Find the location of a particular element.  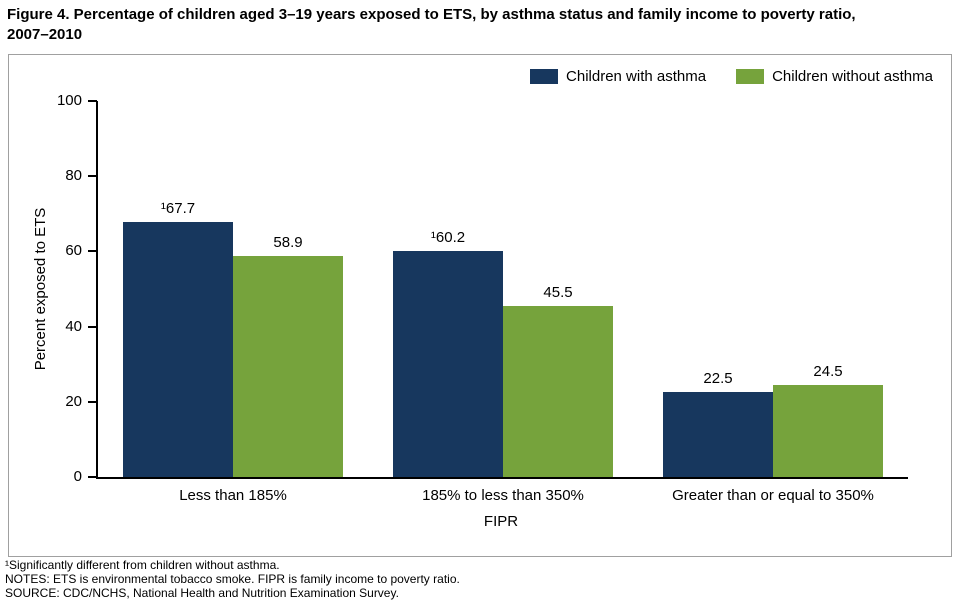

y-tick-label: 40 is located at coordinates (73, 326).